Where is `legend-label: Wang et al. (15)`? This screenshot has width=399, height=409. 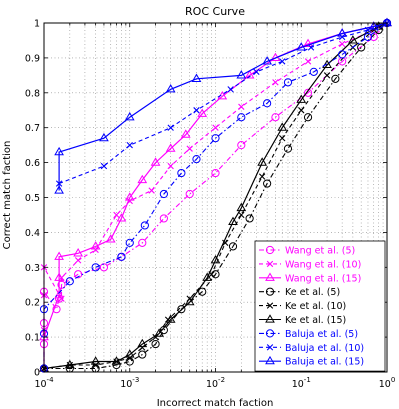
legend-label: Wang et al. (15) is located at coordinates (323, 278).